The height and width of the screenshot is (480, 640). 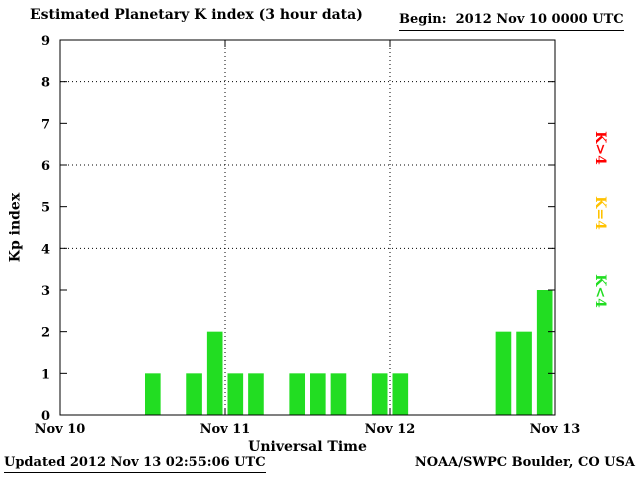 I want to click on updated-timestamp: Updated 2012 Nov 13 02:55:06 UTC, so click(x=135, y=464).